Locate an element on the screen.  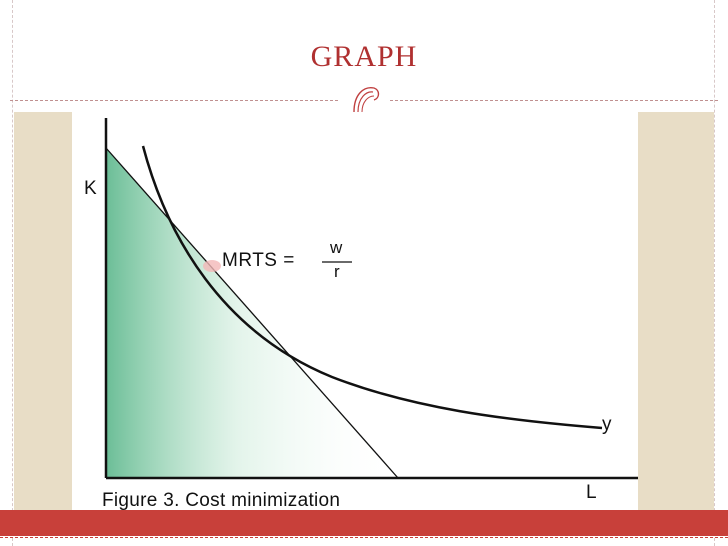
bottom-accent-bar is located at coordinates (364, 523).